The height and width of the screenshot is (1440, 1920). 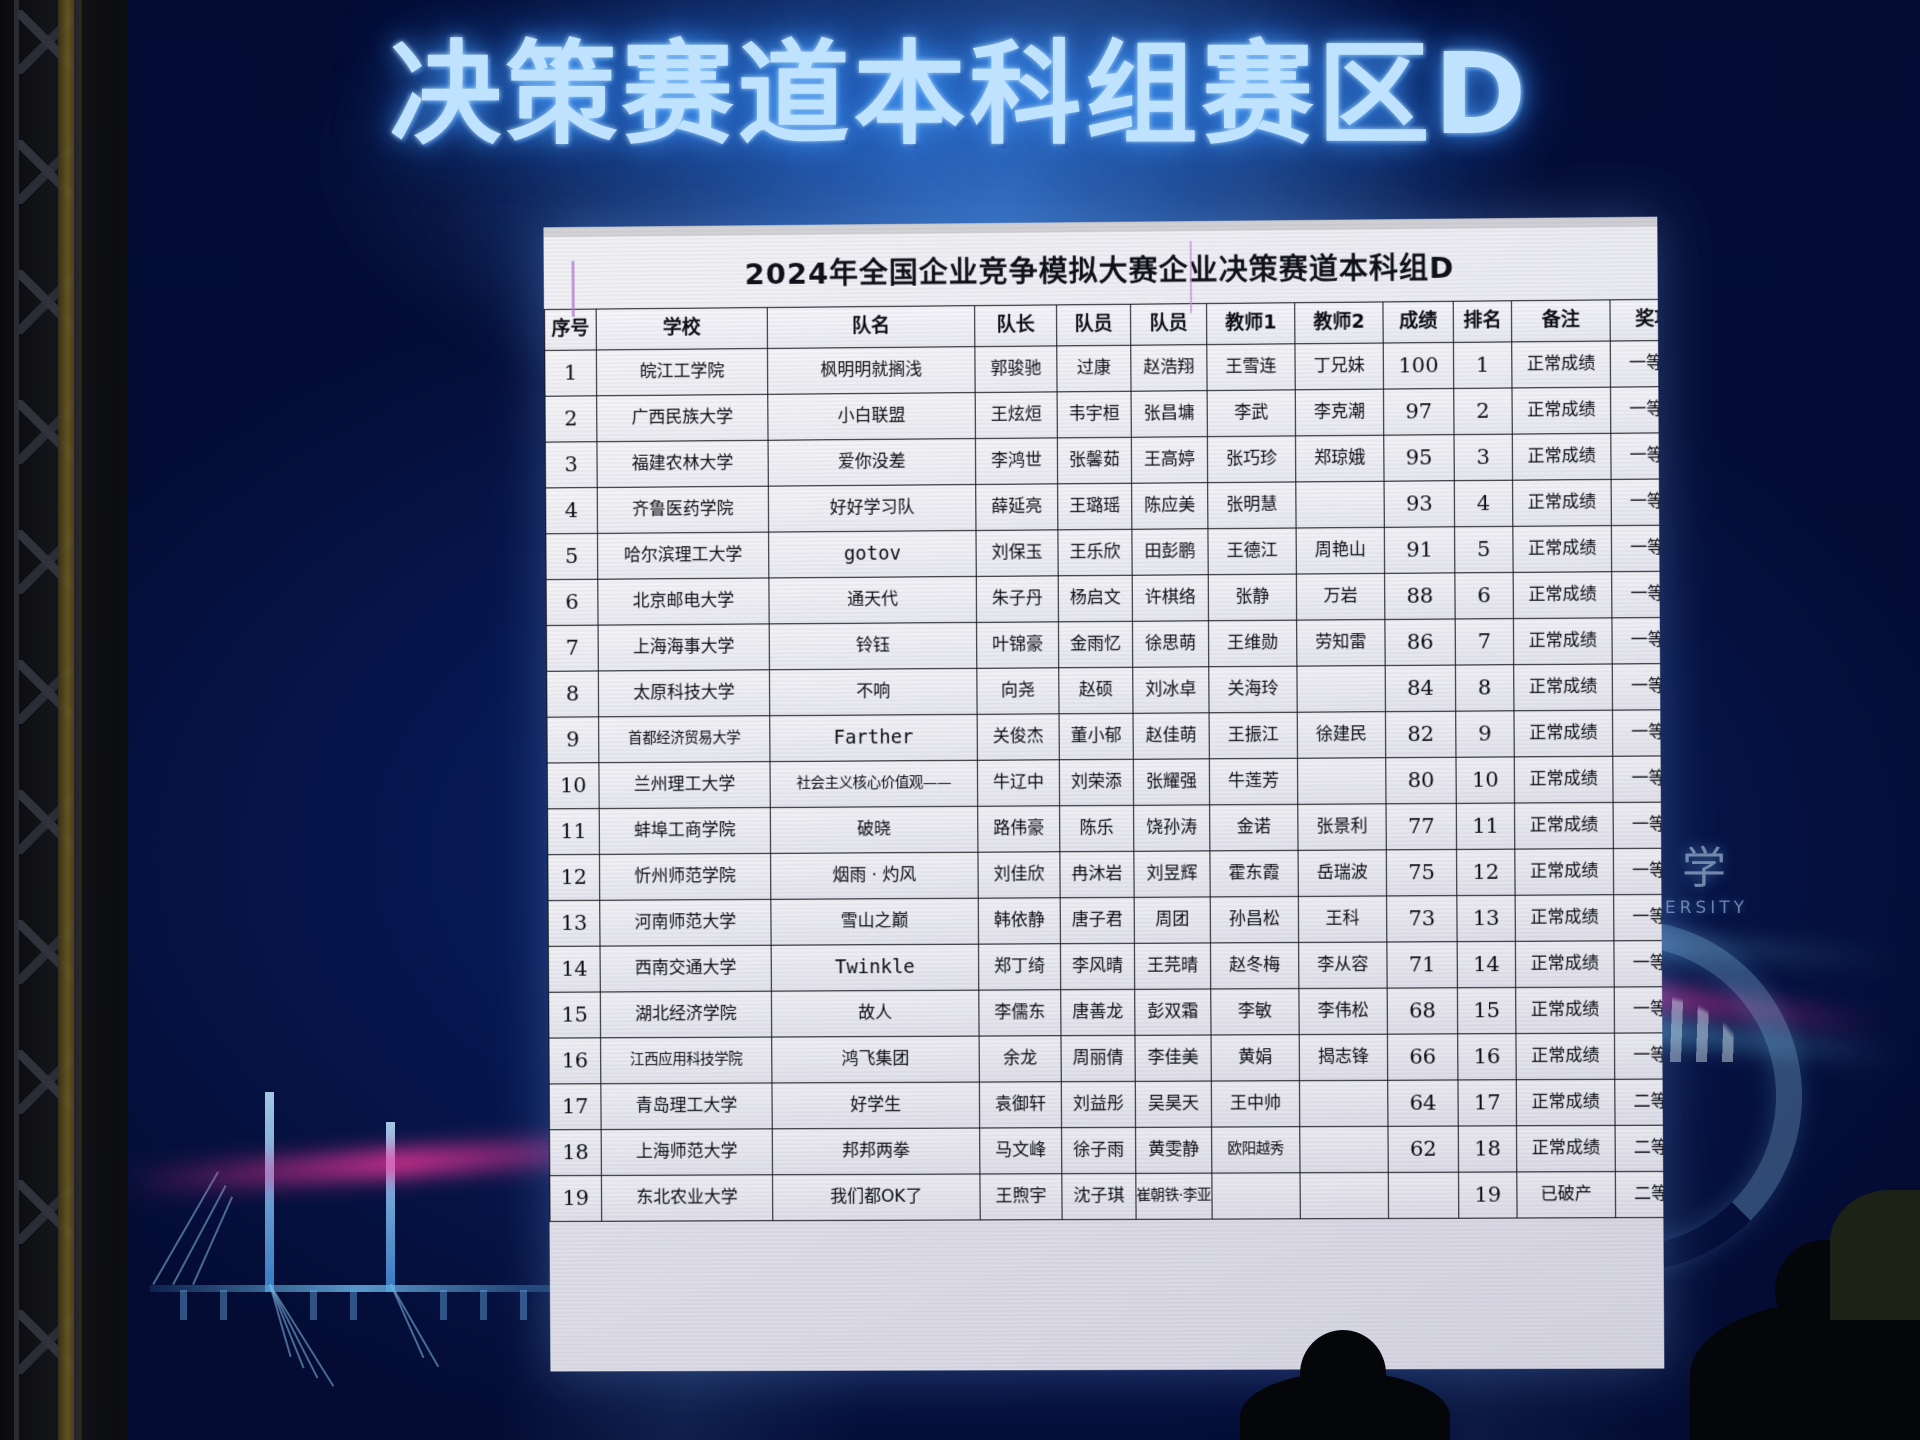 I want to click on row-member2: 赵佳萌, so click(x=1171, y=736).